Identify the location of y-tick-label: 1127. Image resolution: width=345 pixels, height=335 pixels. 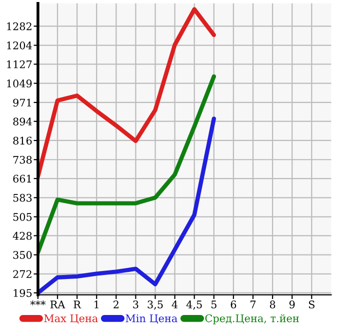
(19, 64).